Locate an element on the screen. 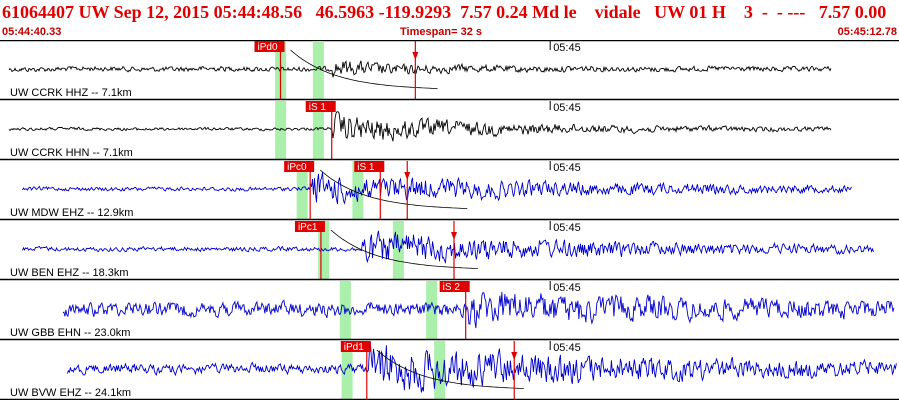 This screenshot has width=899, height=400. channel-row: 05:45 iPd1 UW BVW EHZ -- 24.1km is located at coordinates (449, 370).